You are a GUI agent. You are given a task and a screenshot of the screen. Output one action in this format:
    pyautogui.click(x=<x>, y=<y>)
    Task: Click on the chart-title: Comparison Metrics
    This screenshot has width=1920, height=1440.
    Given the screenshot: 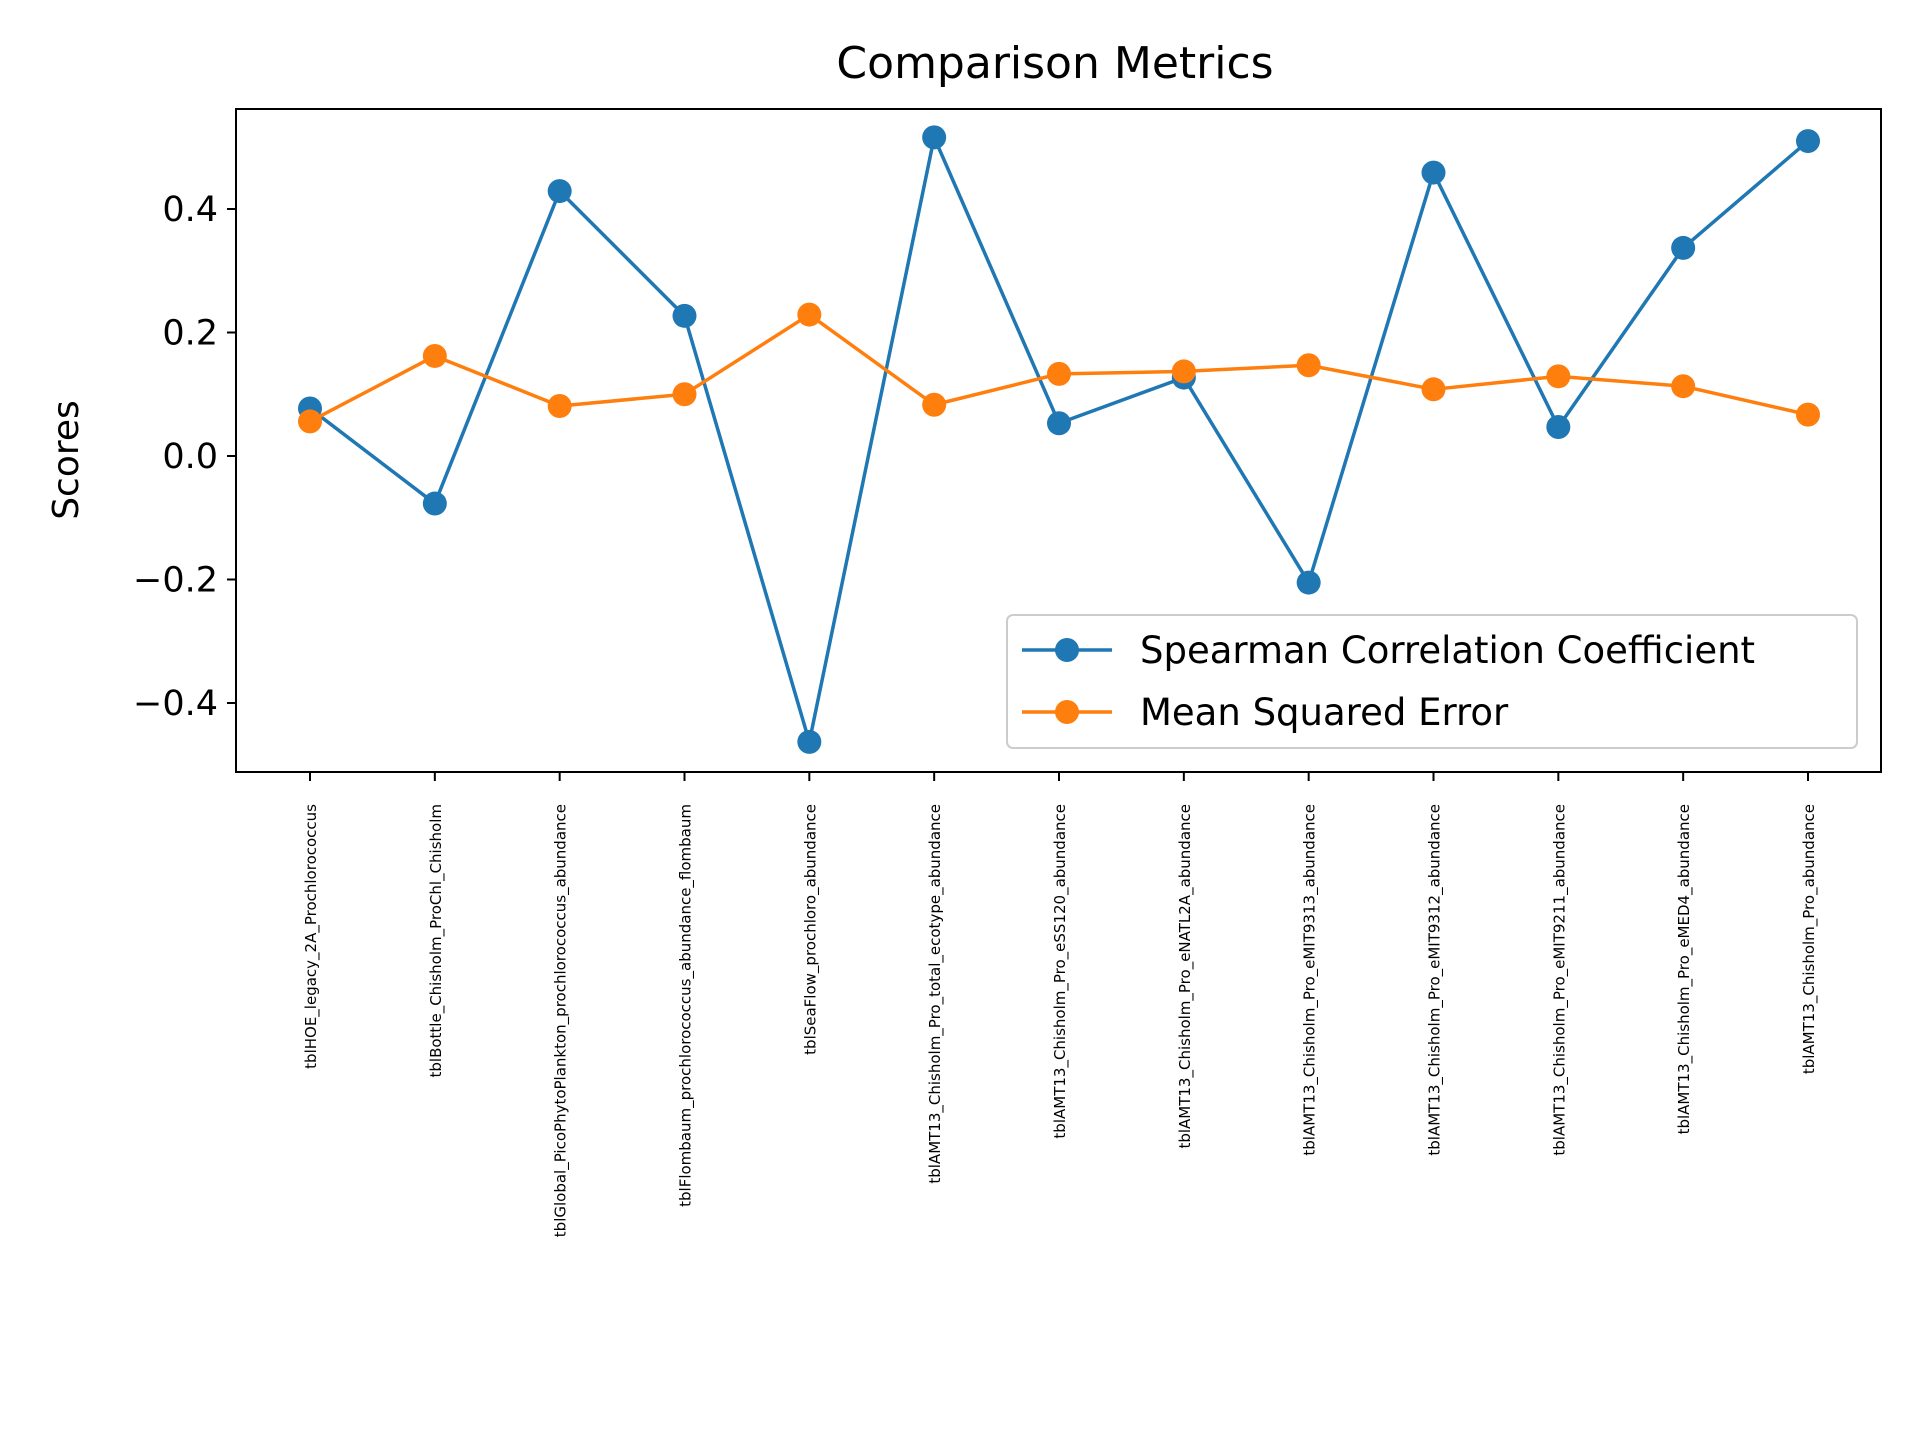 What is the action you would take?
    pyautogui.click(x=1054, y=63)
    